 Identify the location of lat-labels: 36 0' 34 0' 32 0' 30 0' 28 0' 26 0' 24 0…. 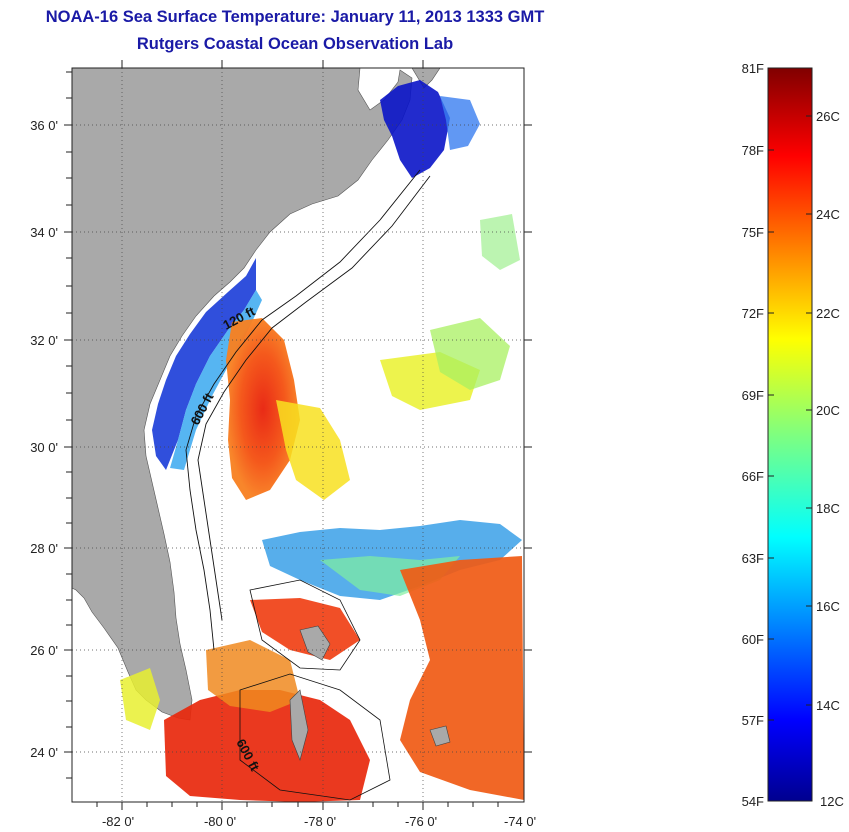
(44, 439).